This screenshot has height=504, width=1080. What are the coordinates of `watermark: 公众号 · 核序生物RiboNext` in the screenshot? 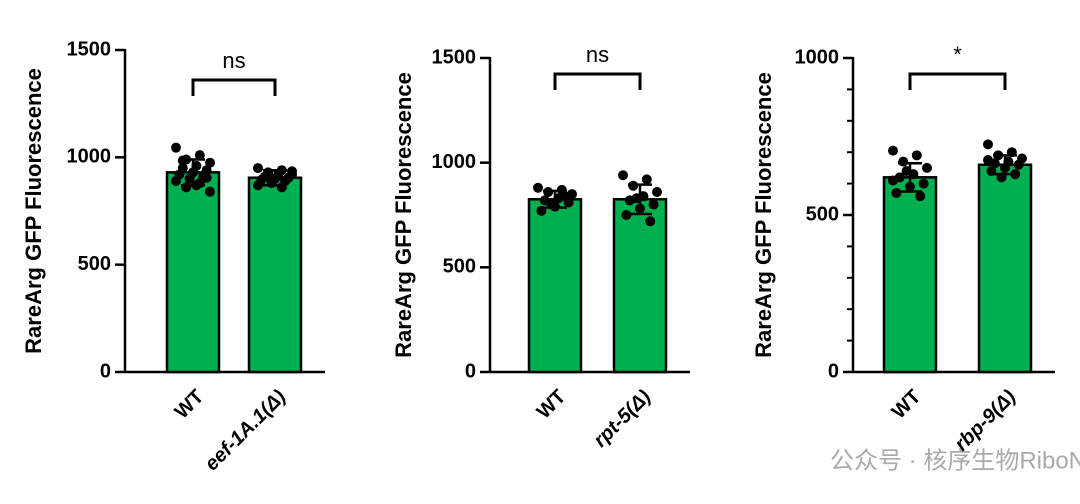 It's located at (955, 460).